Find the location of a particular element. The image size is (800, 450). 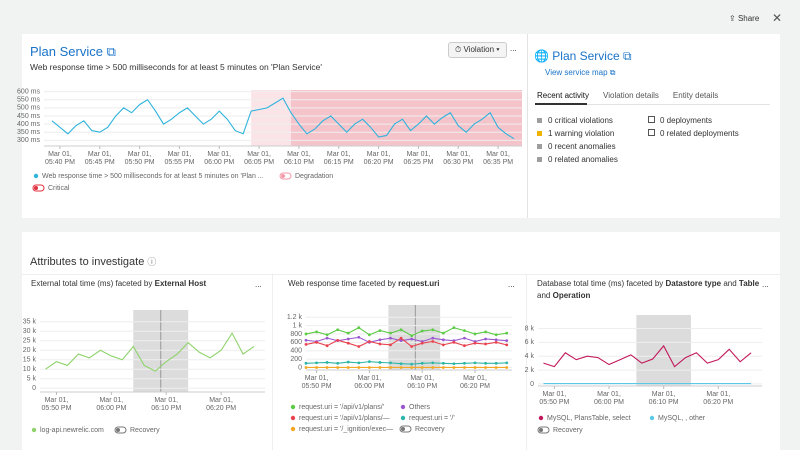

panel-title: Plan Service ⧉ is located at coordinates (73, 51).